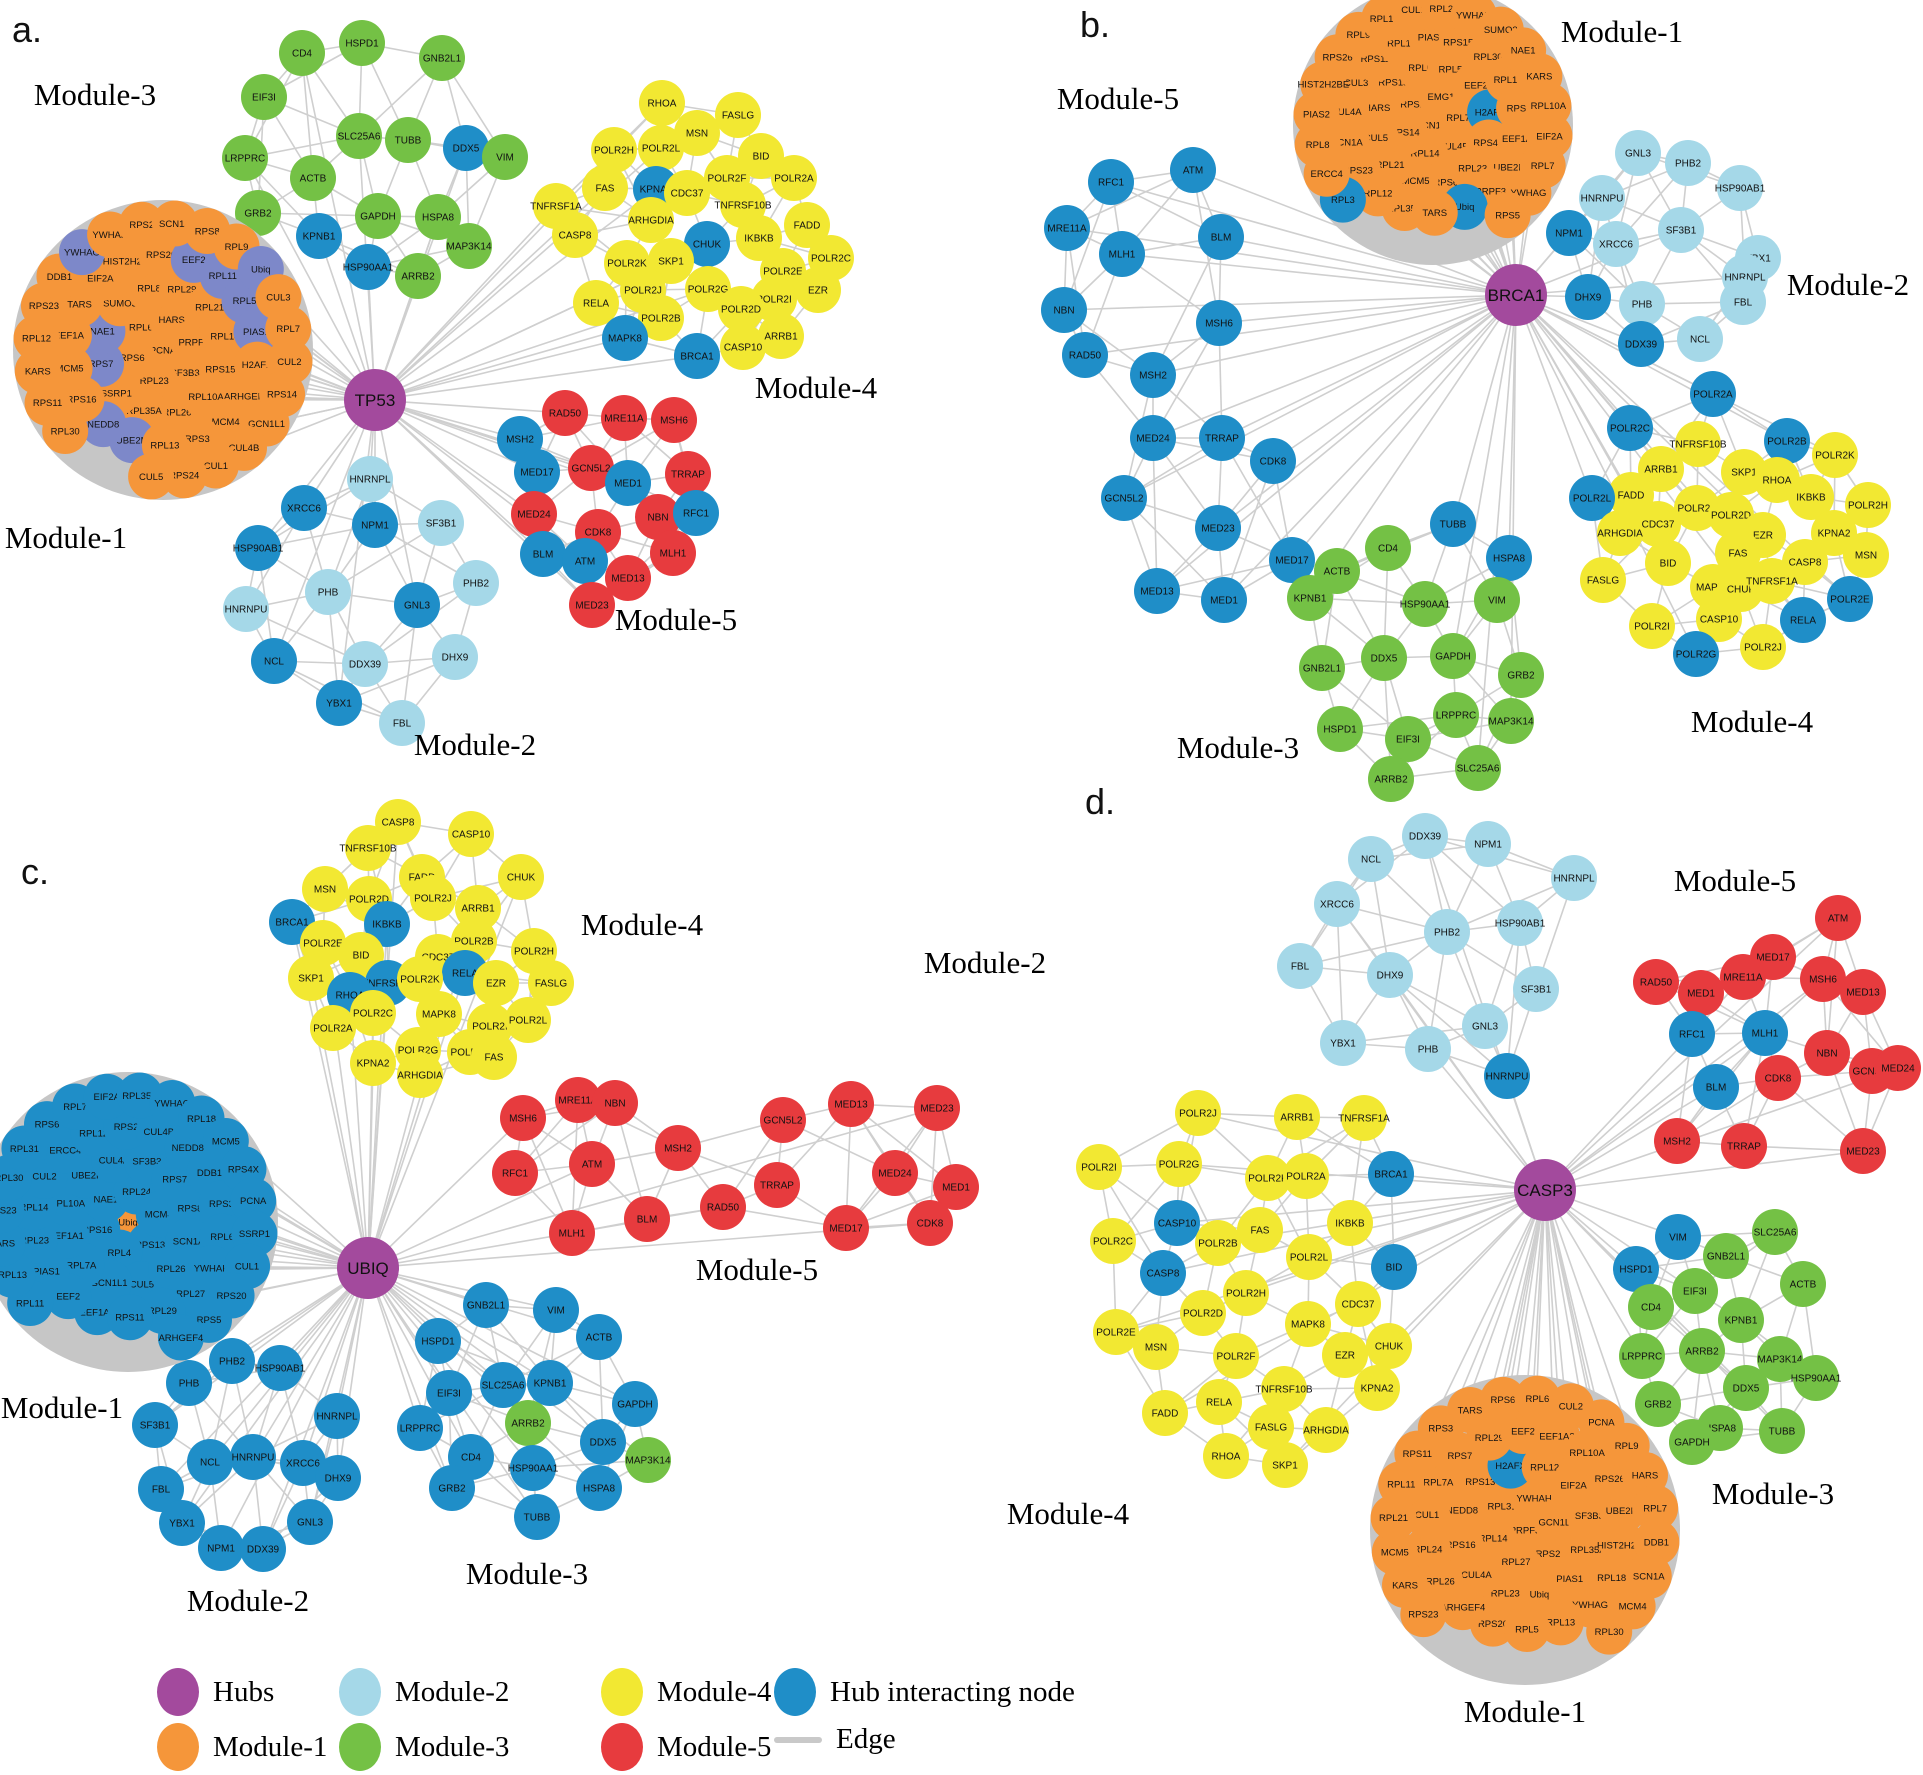 This screenshot has width=1923, height=1775. Describe the element at coordinates (1868, 505) in the screenshot. I see `node-polr2h: POLR2H` at that location.